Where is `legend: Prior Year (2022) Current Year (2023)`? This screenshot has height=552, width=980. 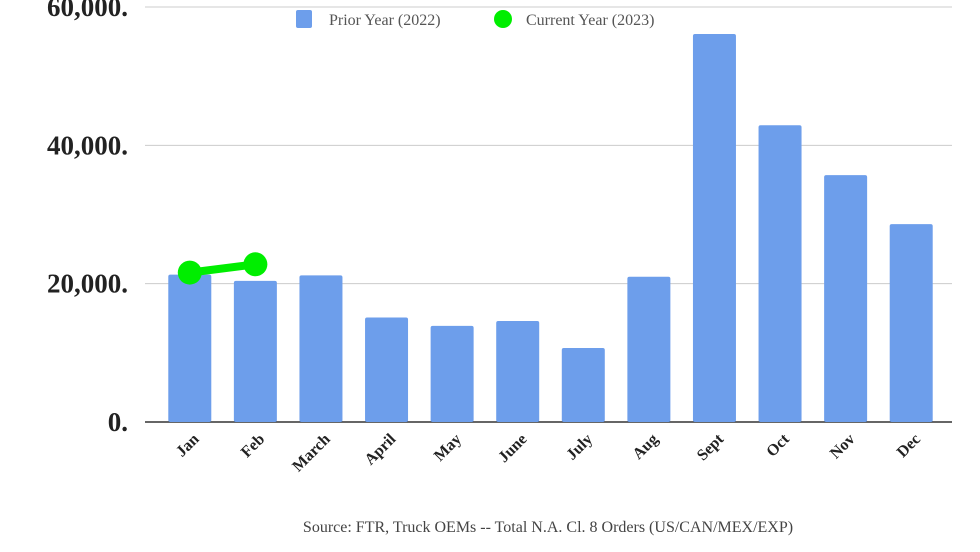
legend: Prior Year (2022) Current Year (2023) is located at coordinates (475, 19).